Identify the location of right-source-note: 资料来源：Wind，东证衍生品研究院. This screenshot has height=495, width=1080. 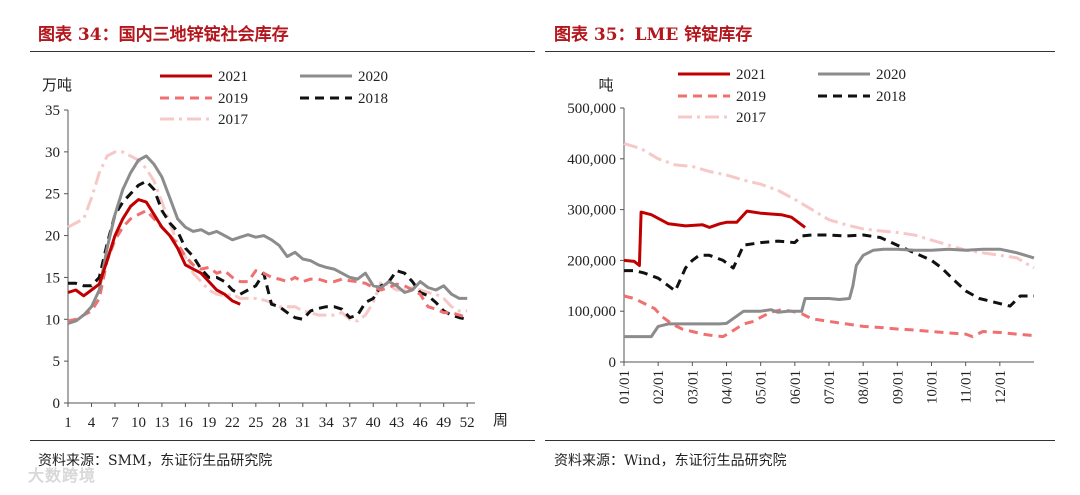
(670, 461).